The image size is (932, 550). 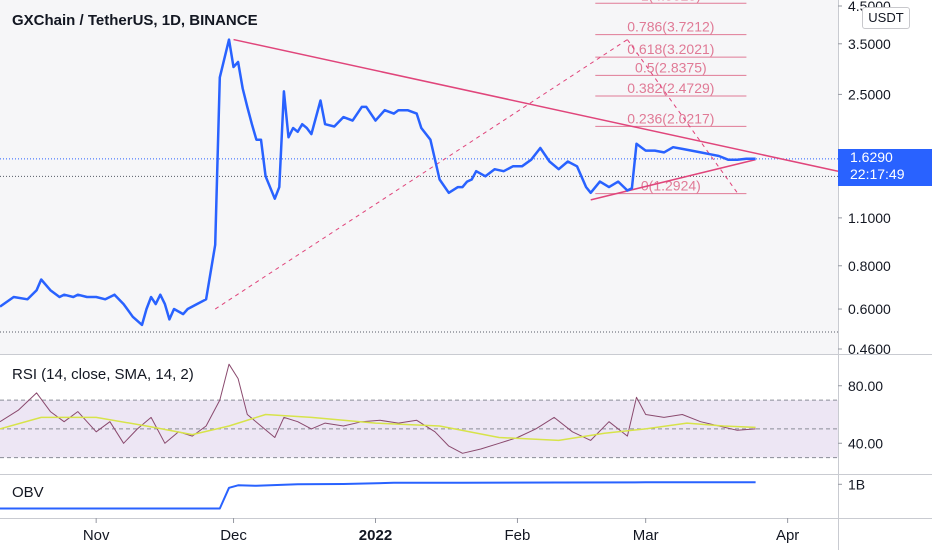 I want to click on fib-level-label: 0.236(2.0217), so click(x=670, y=118).